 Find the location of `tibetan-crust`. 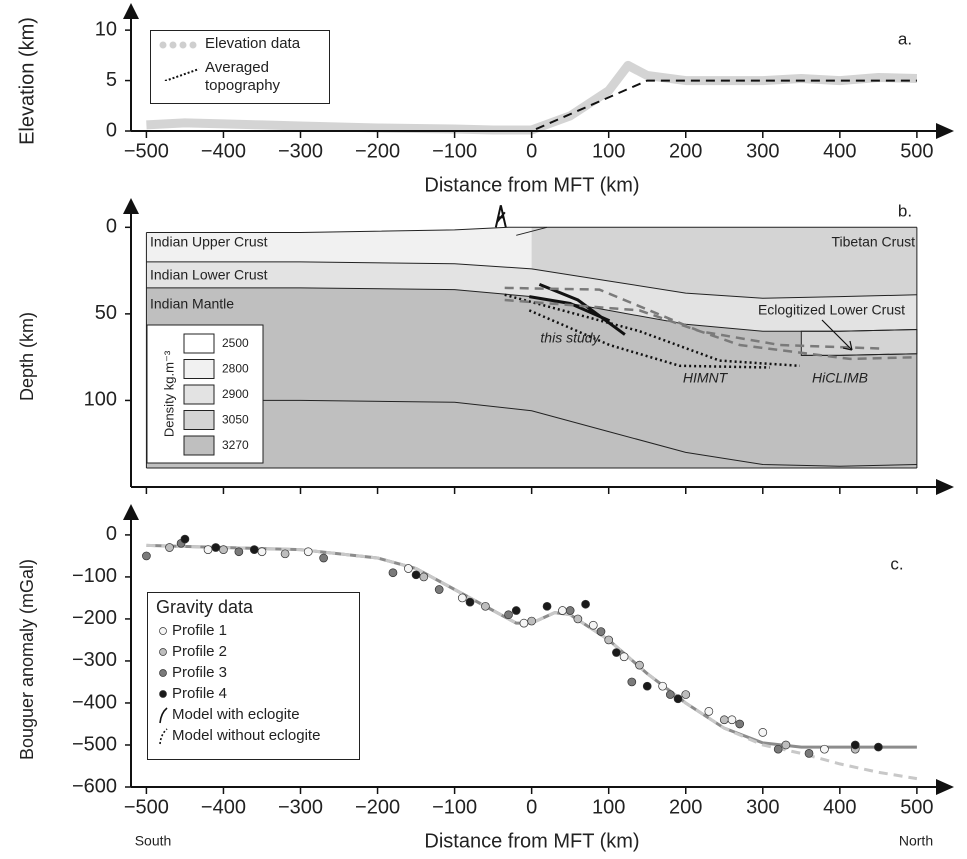

tibetan-crust is located at coordinates (724, 263).